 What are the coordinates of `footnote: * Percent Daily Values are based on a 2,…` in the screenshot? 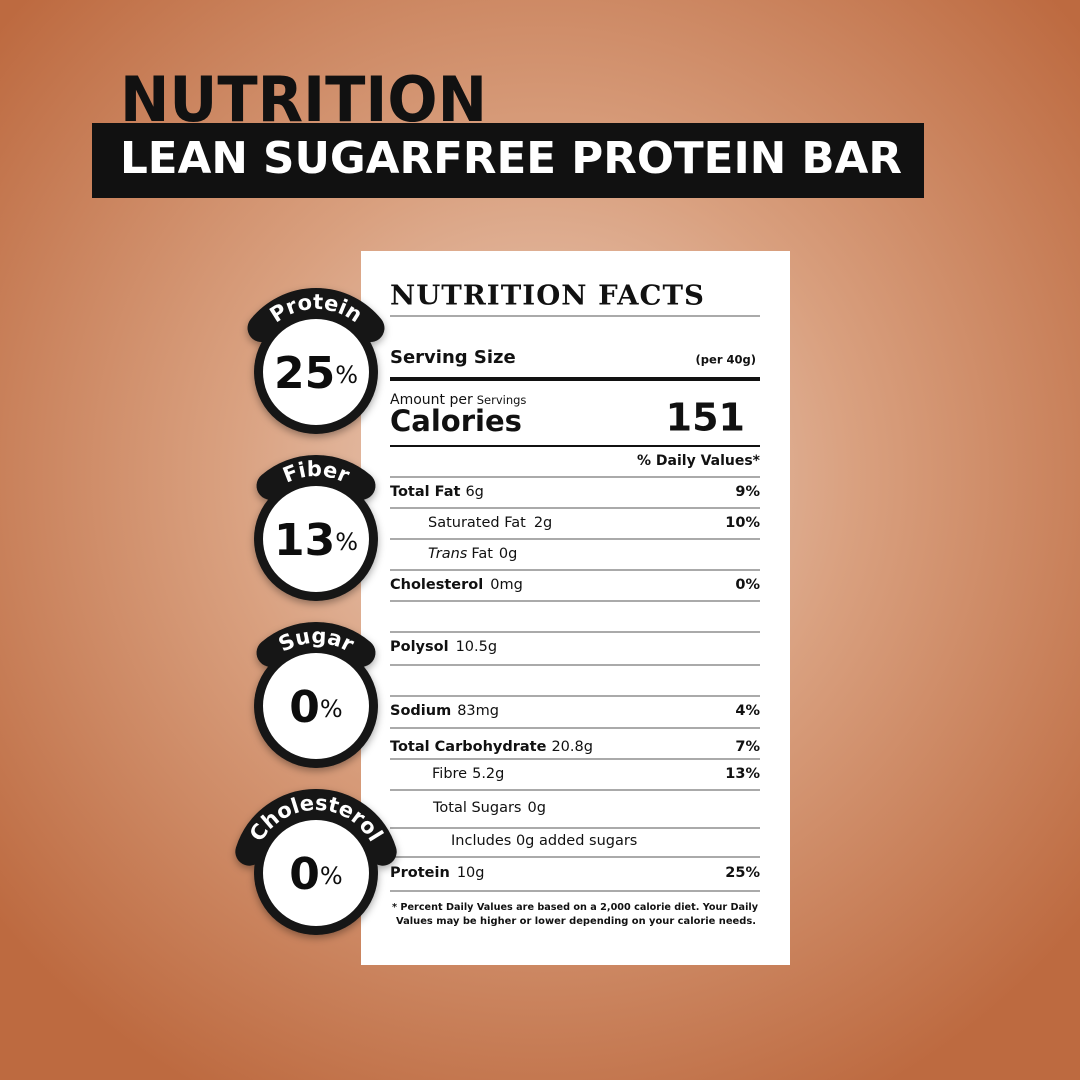 It's located at (575, 907).